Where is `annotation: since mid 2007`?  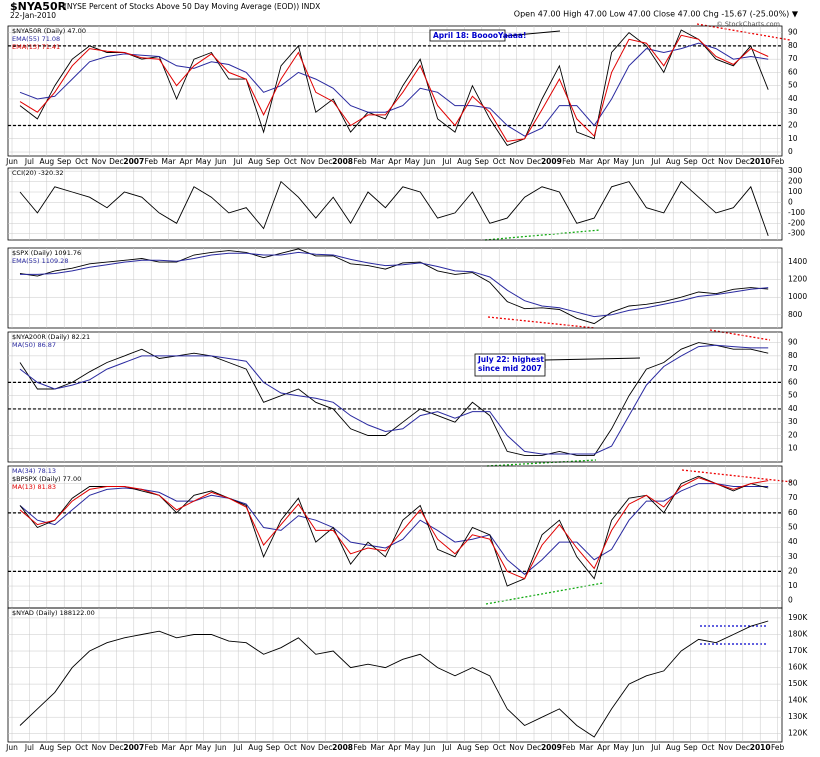 annotation: since mid 2007 is located at coordinates (510, 368).